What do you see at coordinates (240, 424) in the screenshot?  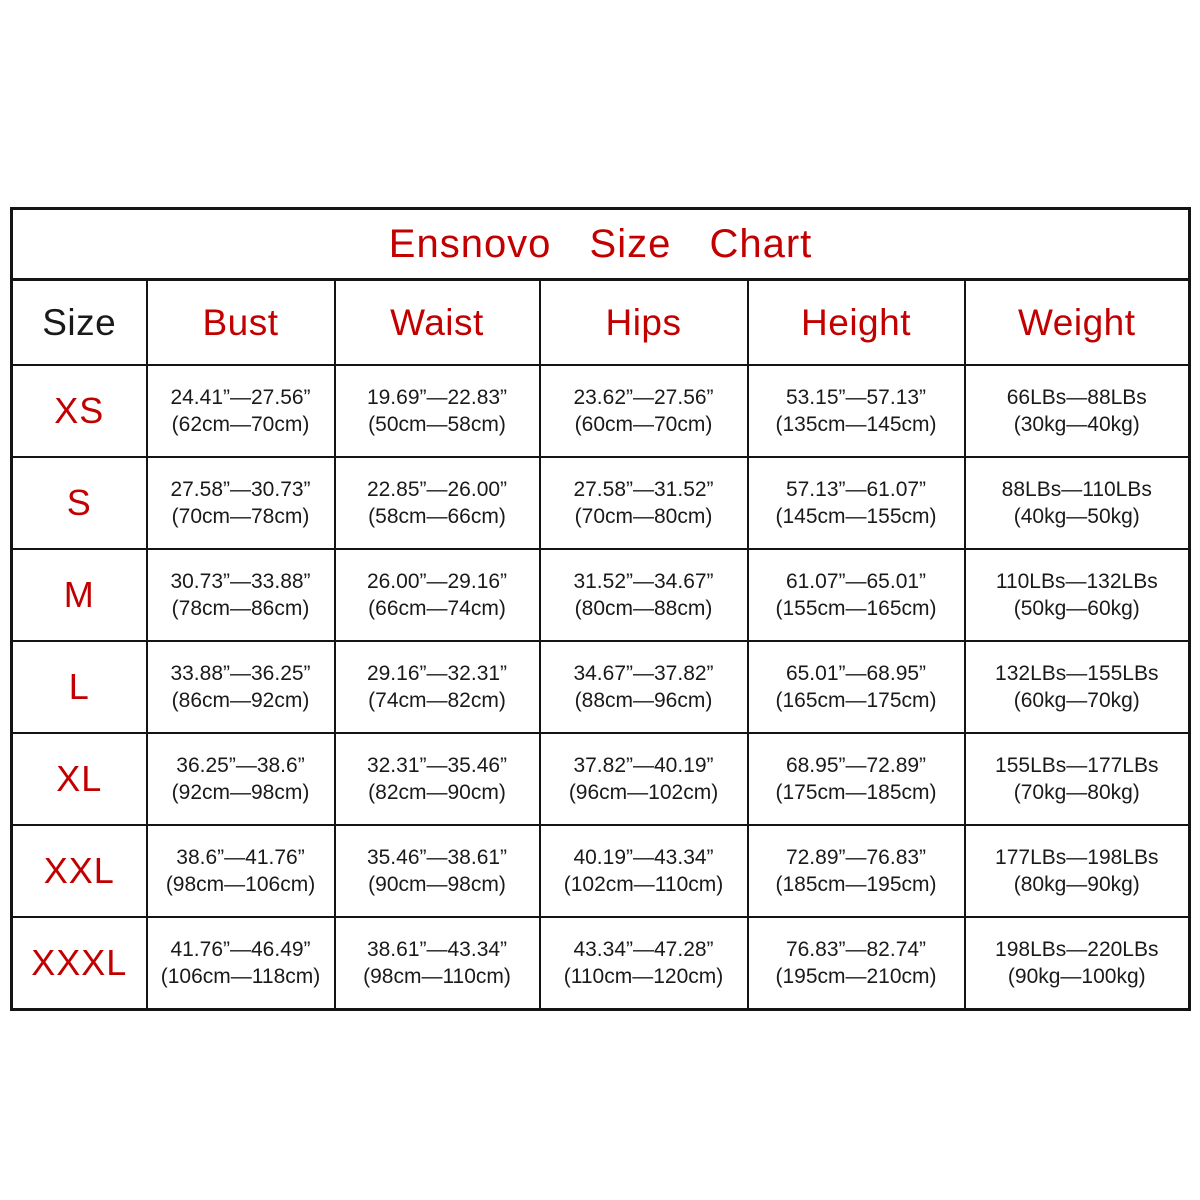 I see `range-metric: (62cm—70cm)` at bounding box center [240, 424].